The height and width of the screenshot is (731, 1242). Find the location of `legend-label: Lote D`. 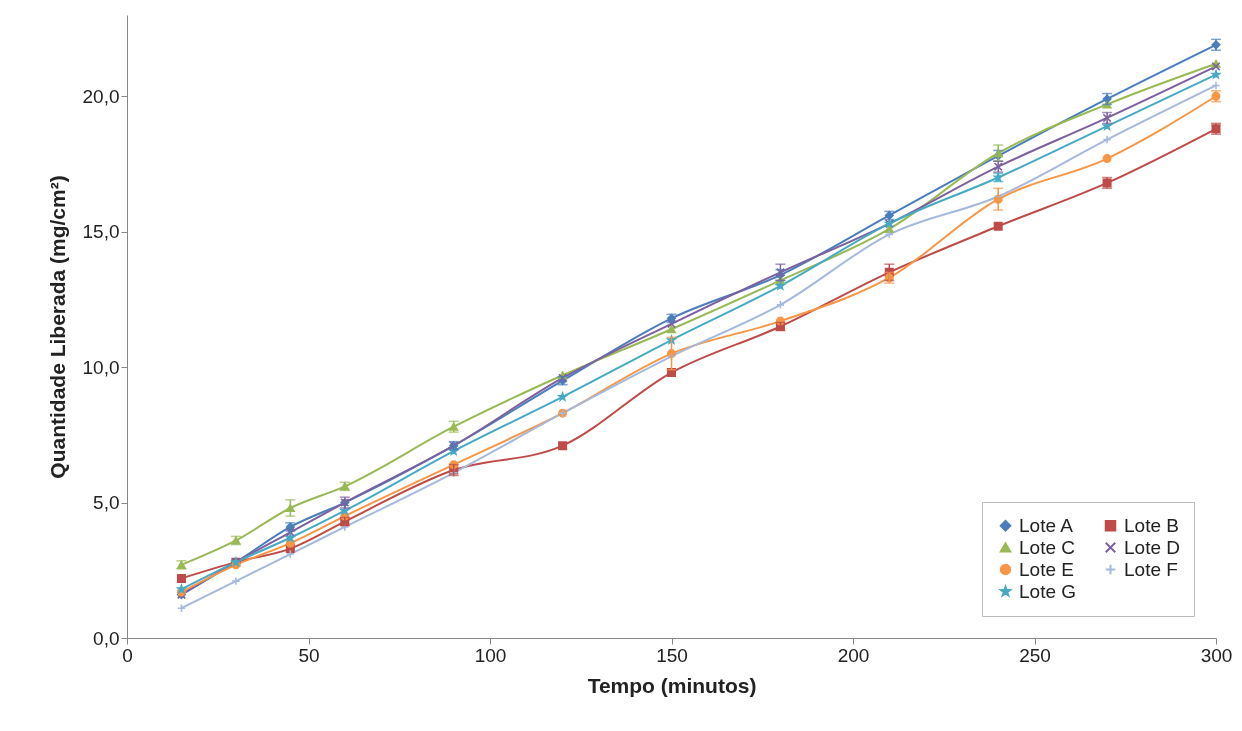

legend-label: Lote D is located at coordinates (1152, 547).